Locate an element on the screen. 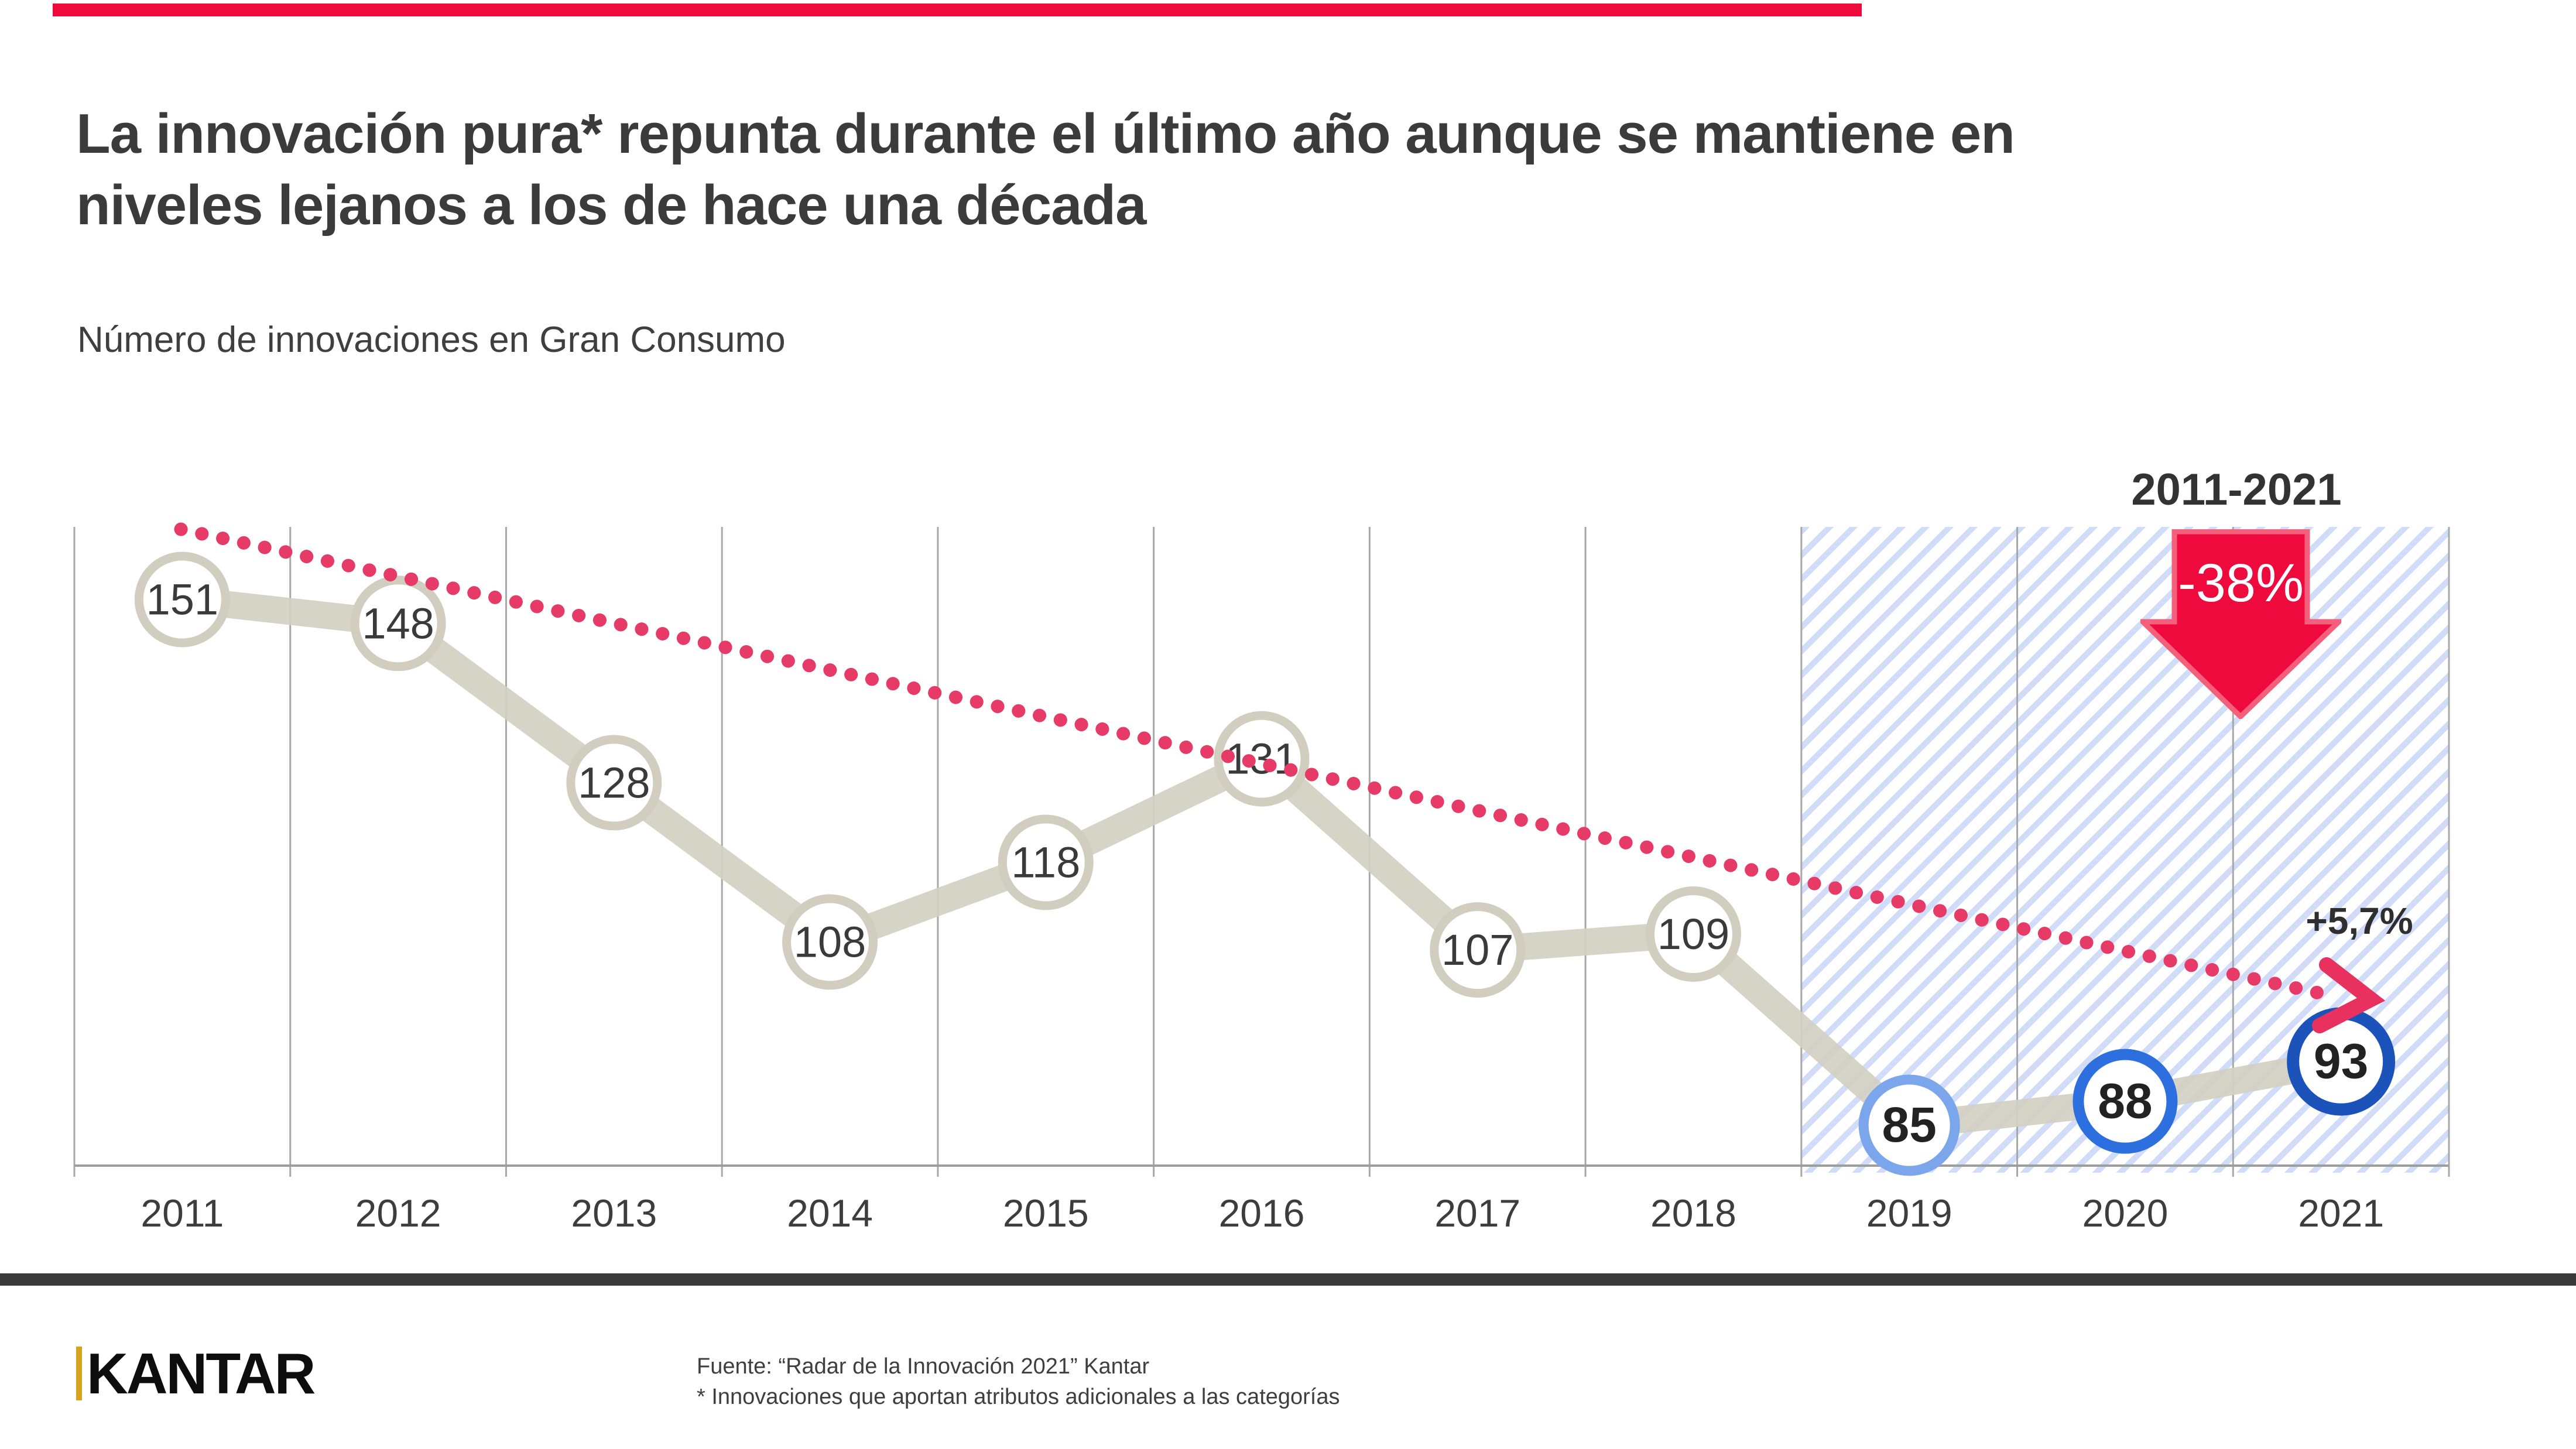 The width and height of the screenshot is (2576, 1449). data-point-value-2012: 148 is located at coordinates (398, 623).